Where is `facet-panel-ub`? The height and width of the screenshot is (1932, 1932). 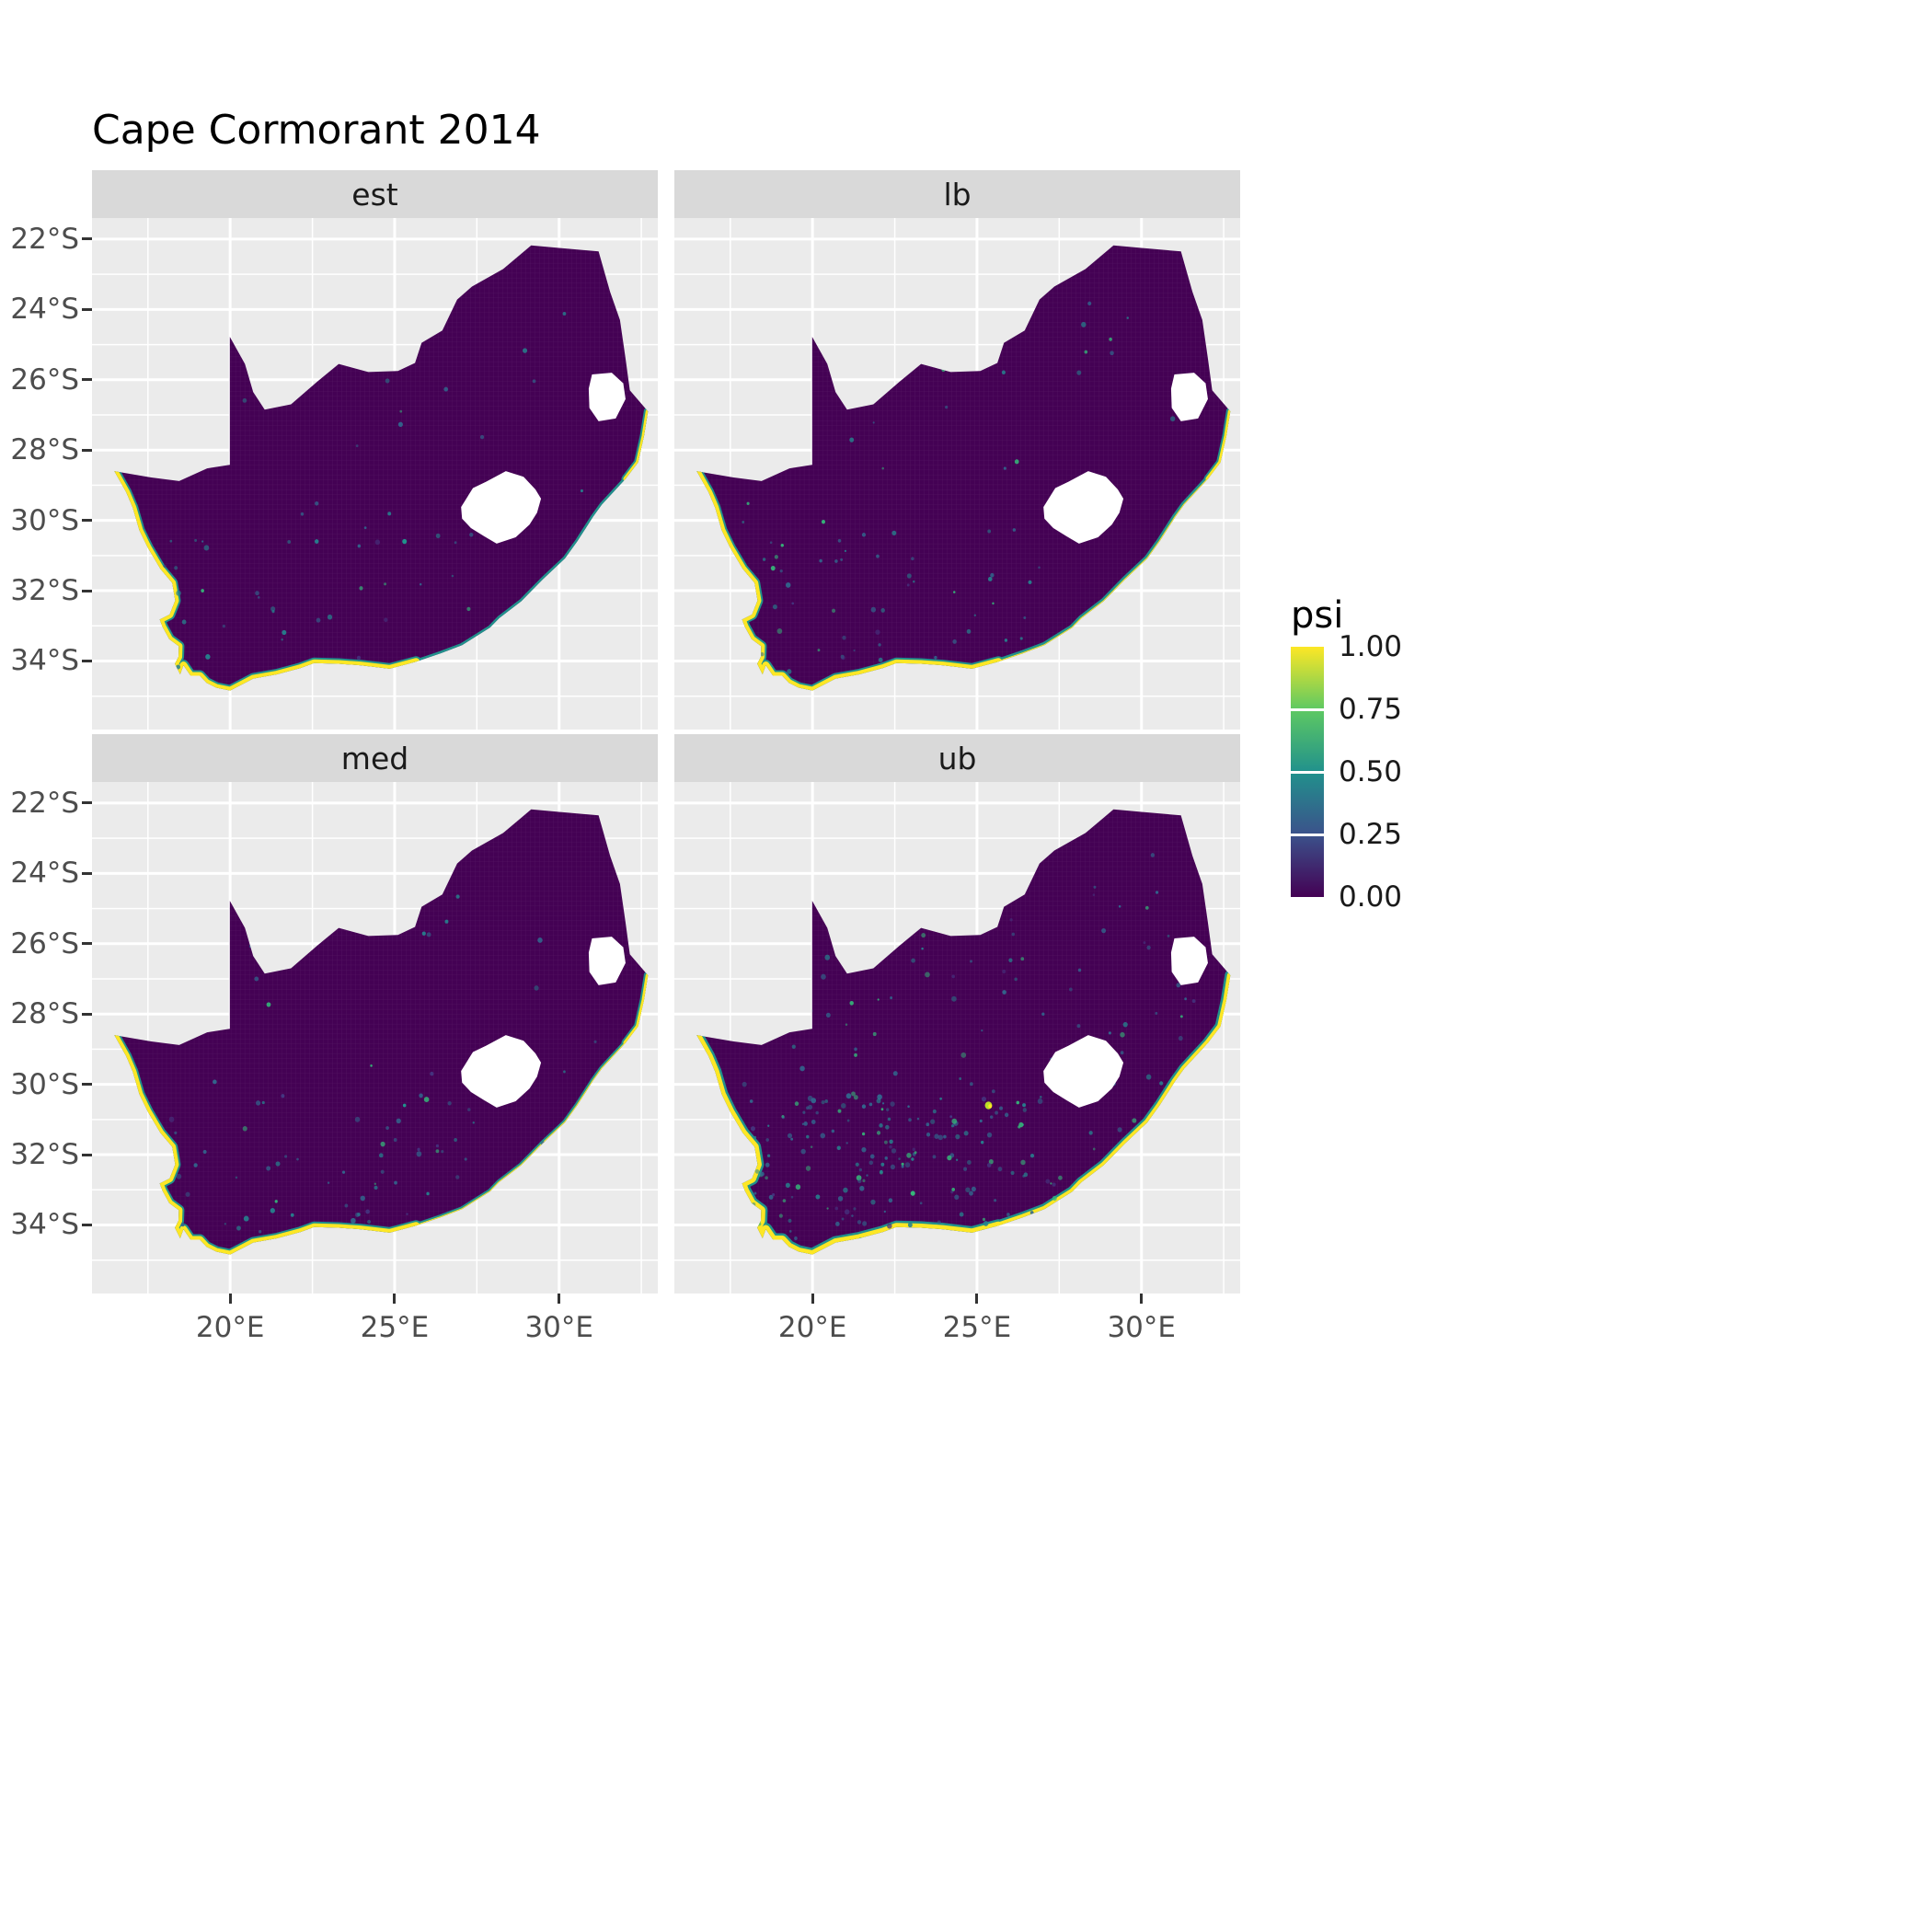
facet-panel-ub is located at coordinates (957, 1038).